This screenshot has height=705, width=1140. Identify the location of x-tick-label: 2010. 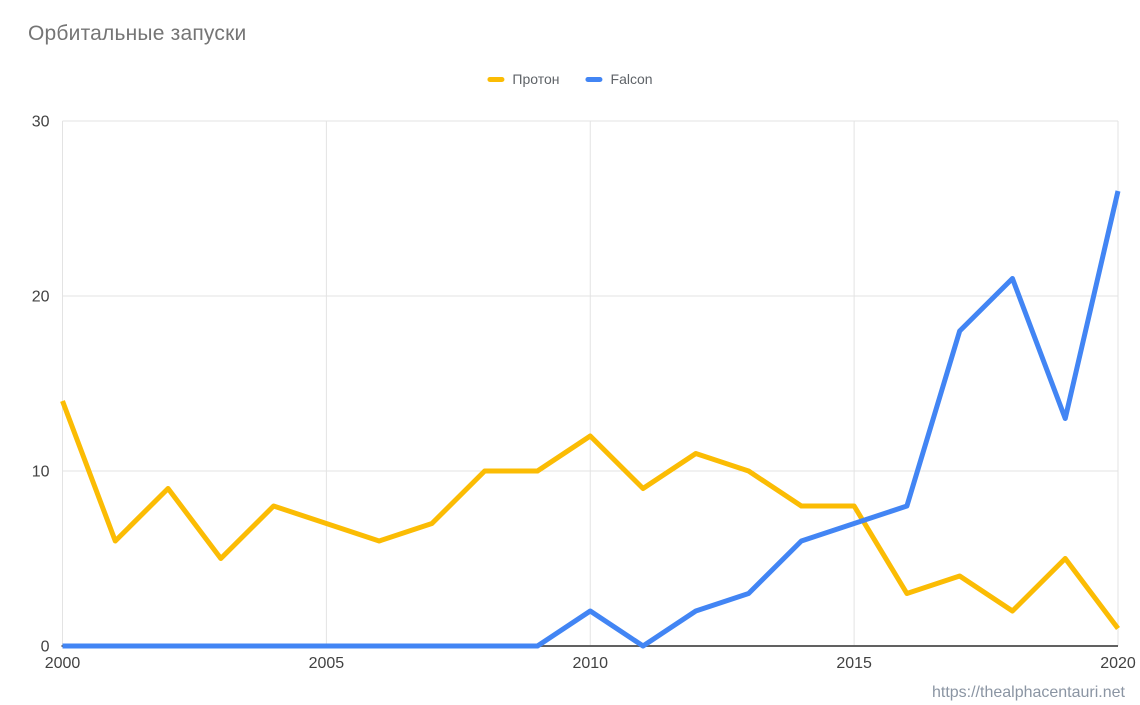
(590, 663).